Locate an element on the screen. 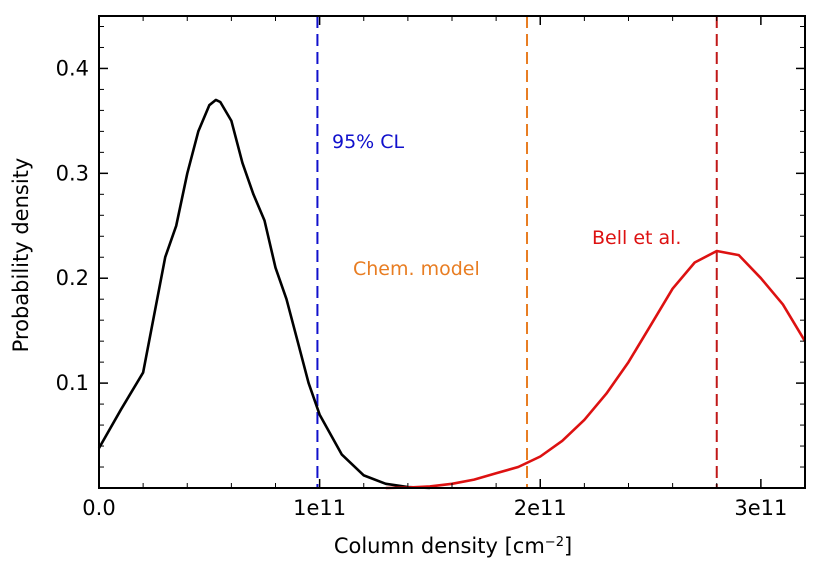 This screenshot has height=561, width=830. y-tick-label: 0.2 is located at coordinates (72, 278).